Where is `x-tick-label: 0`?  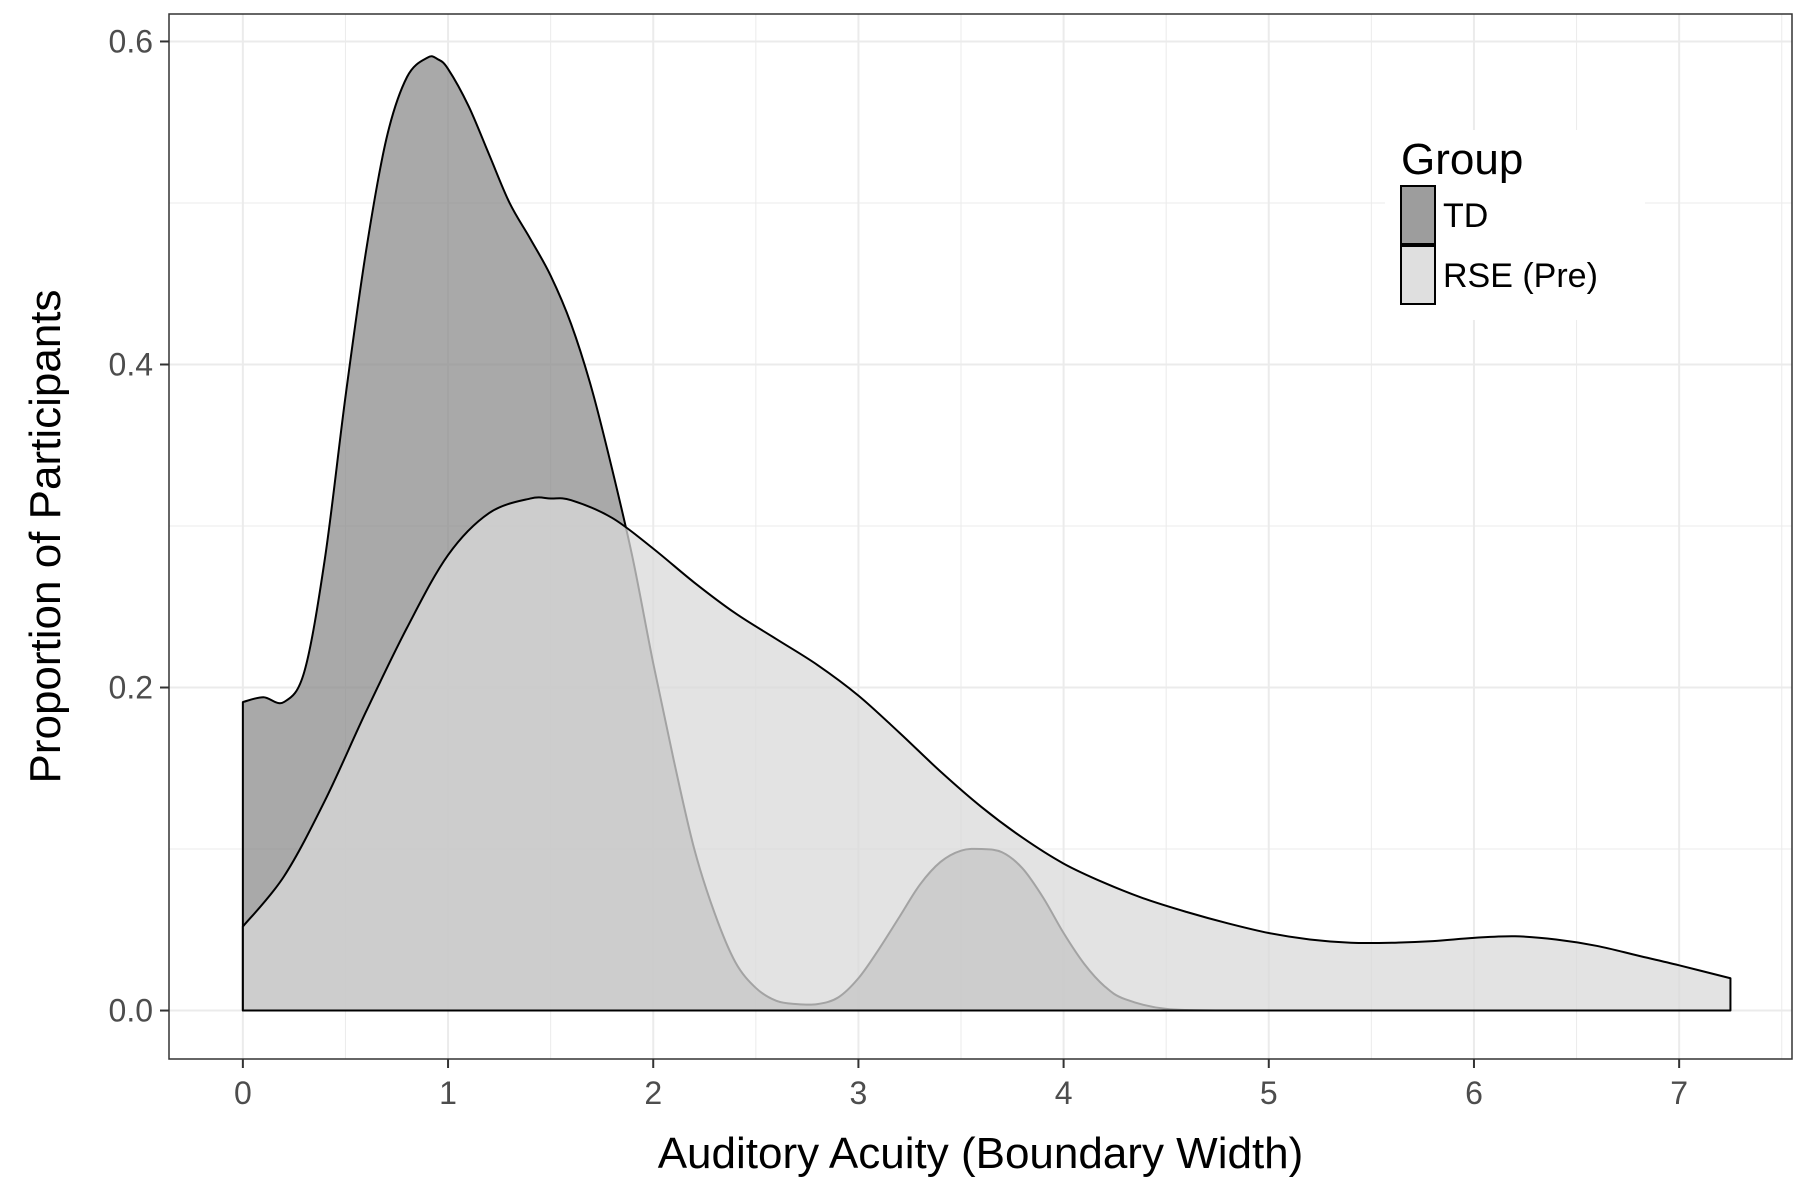
x-tick-label: 0 is located at coordinates (243, 1093).